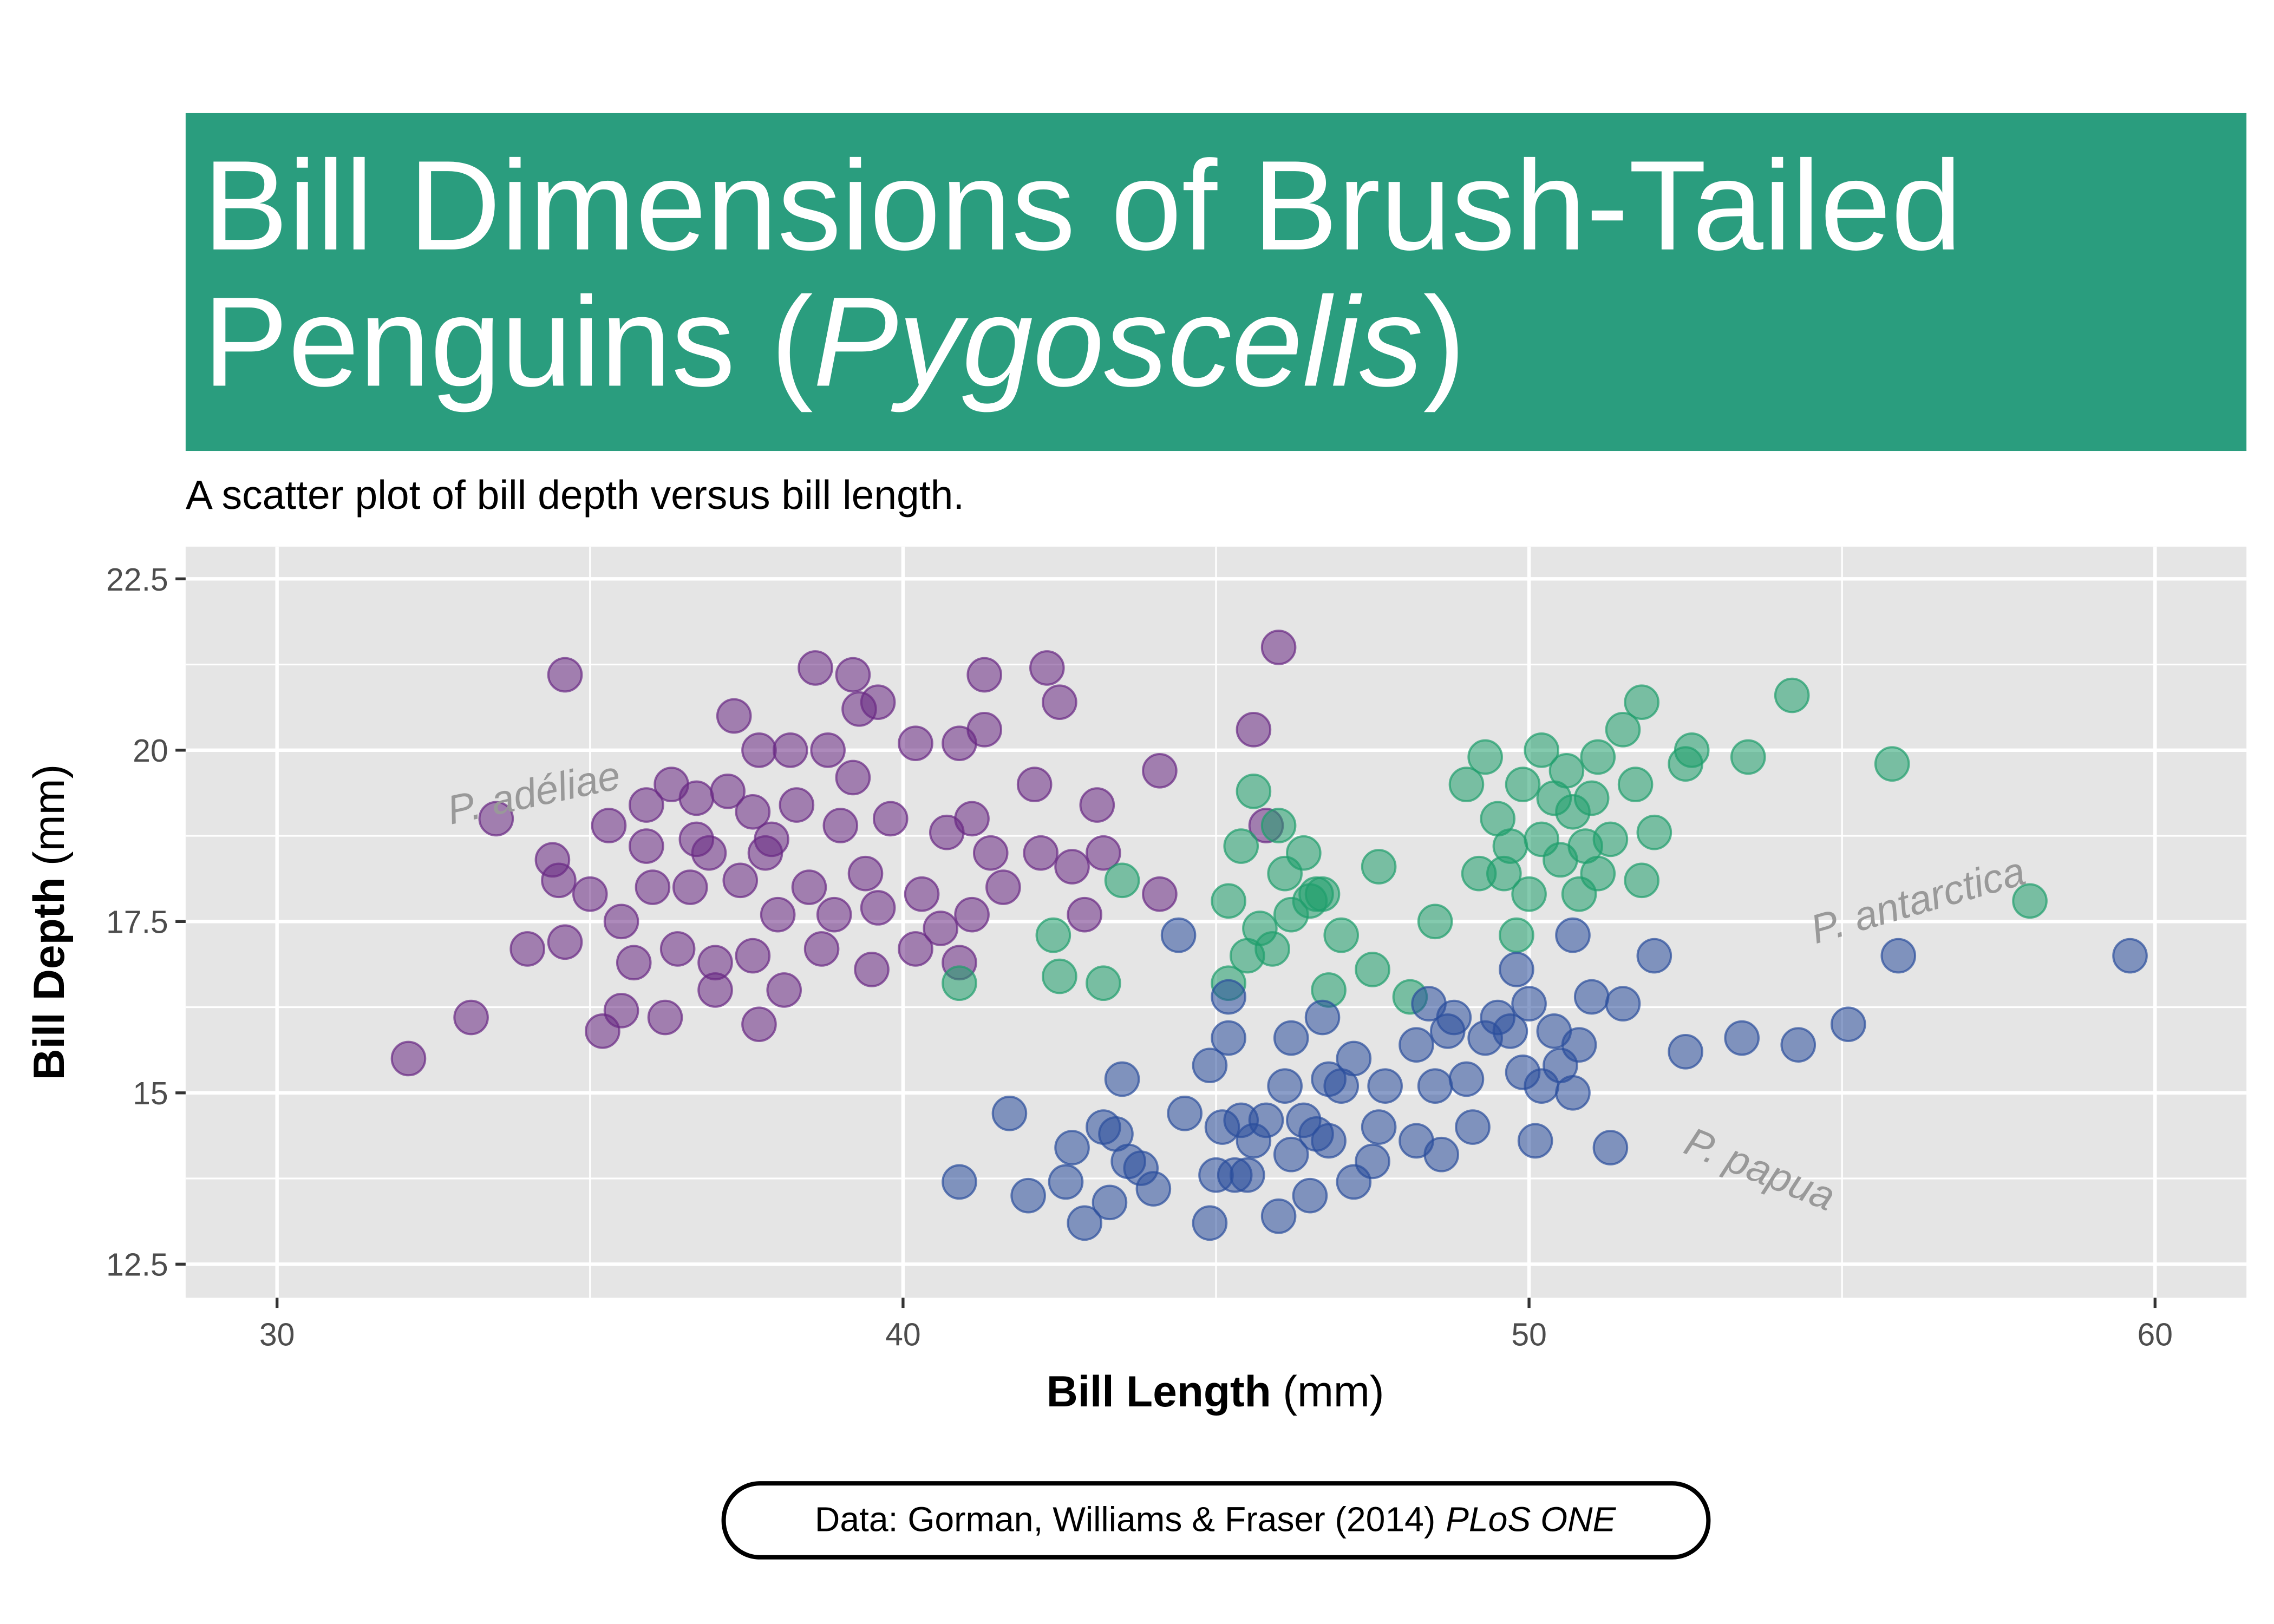 Image resolution: width=2274 pixels, height=1624 pixels. What do you see at coordinates (903, 1336) in the screenshot?
I see `x-tick-label: 40` at bounding box center [903, 1336].